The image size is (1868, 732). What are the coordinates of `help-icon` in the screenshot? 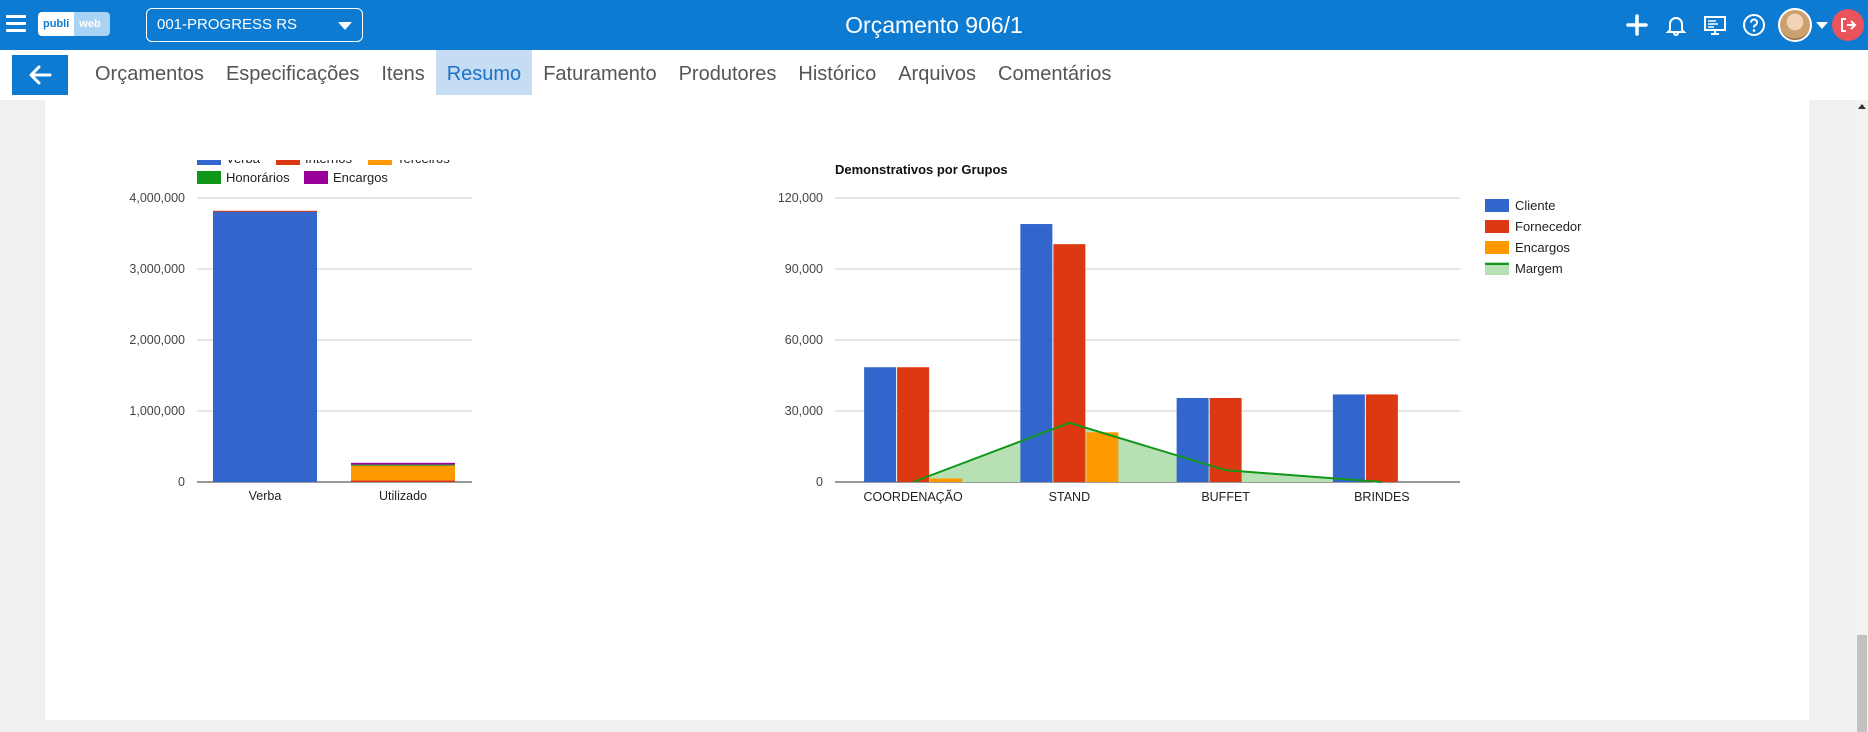 It's located at (1754, 25).